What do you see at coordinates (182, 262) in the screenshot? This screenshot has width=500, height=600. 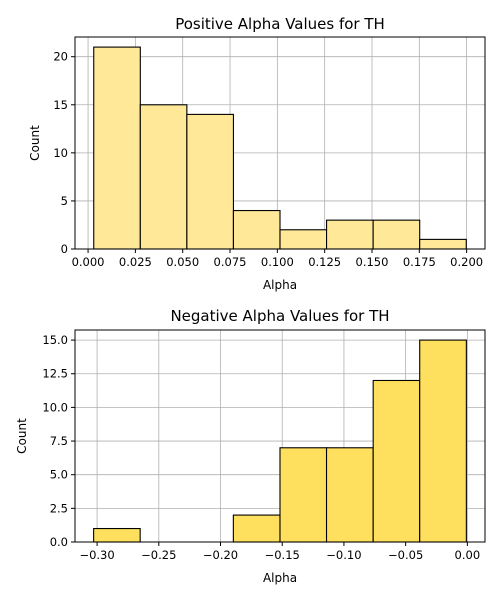 I see `x-tick-label: 0.050` at bounding box center [182, 262].